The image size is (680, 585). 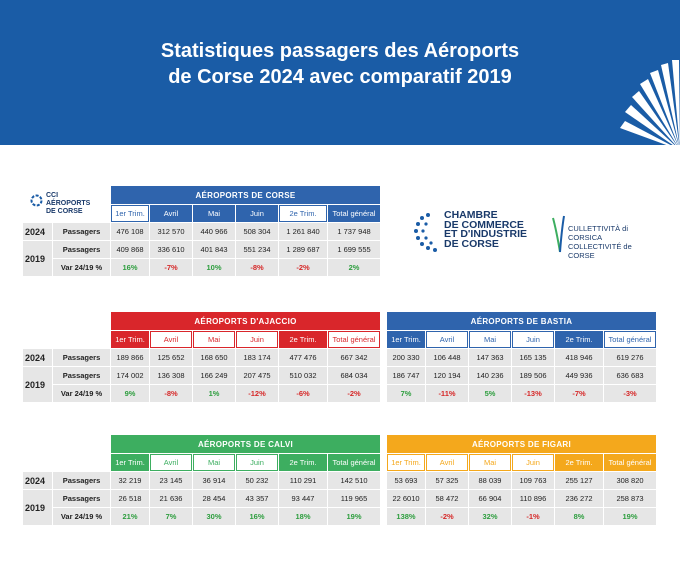 I want to click on cell: 1 289 687, so click(x=303, y=249).